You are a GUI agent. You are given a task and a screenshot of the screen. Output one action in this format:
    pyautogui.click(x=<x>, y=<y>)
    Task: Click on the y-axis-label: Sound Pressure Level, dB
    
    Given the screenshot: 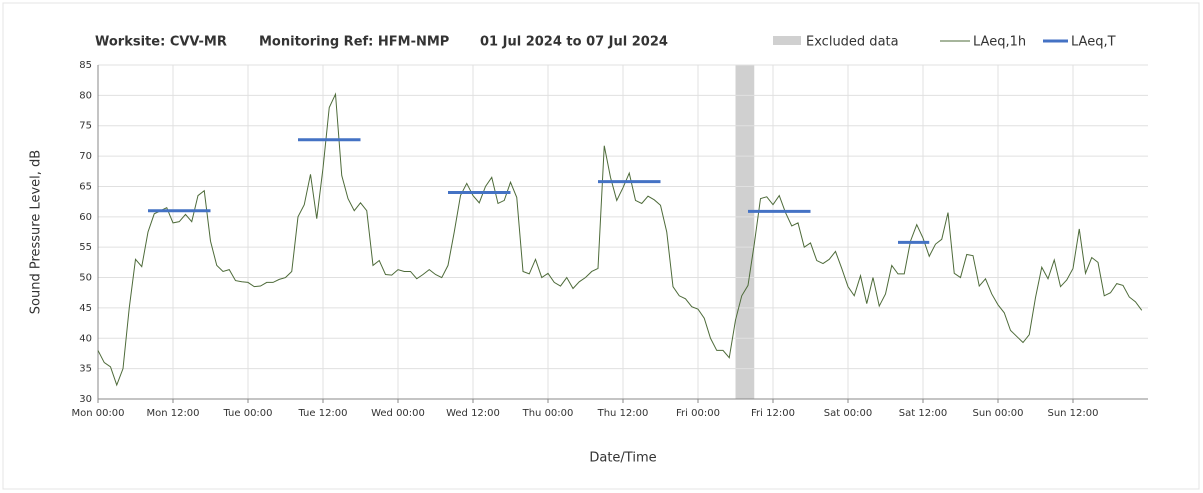 What is the action you would take?
    pyautogui.click(x=36, y=232)
    